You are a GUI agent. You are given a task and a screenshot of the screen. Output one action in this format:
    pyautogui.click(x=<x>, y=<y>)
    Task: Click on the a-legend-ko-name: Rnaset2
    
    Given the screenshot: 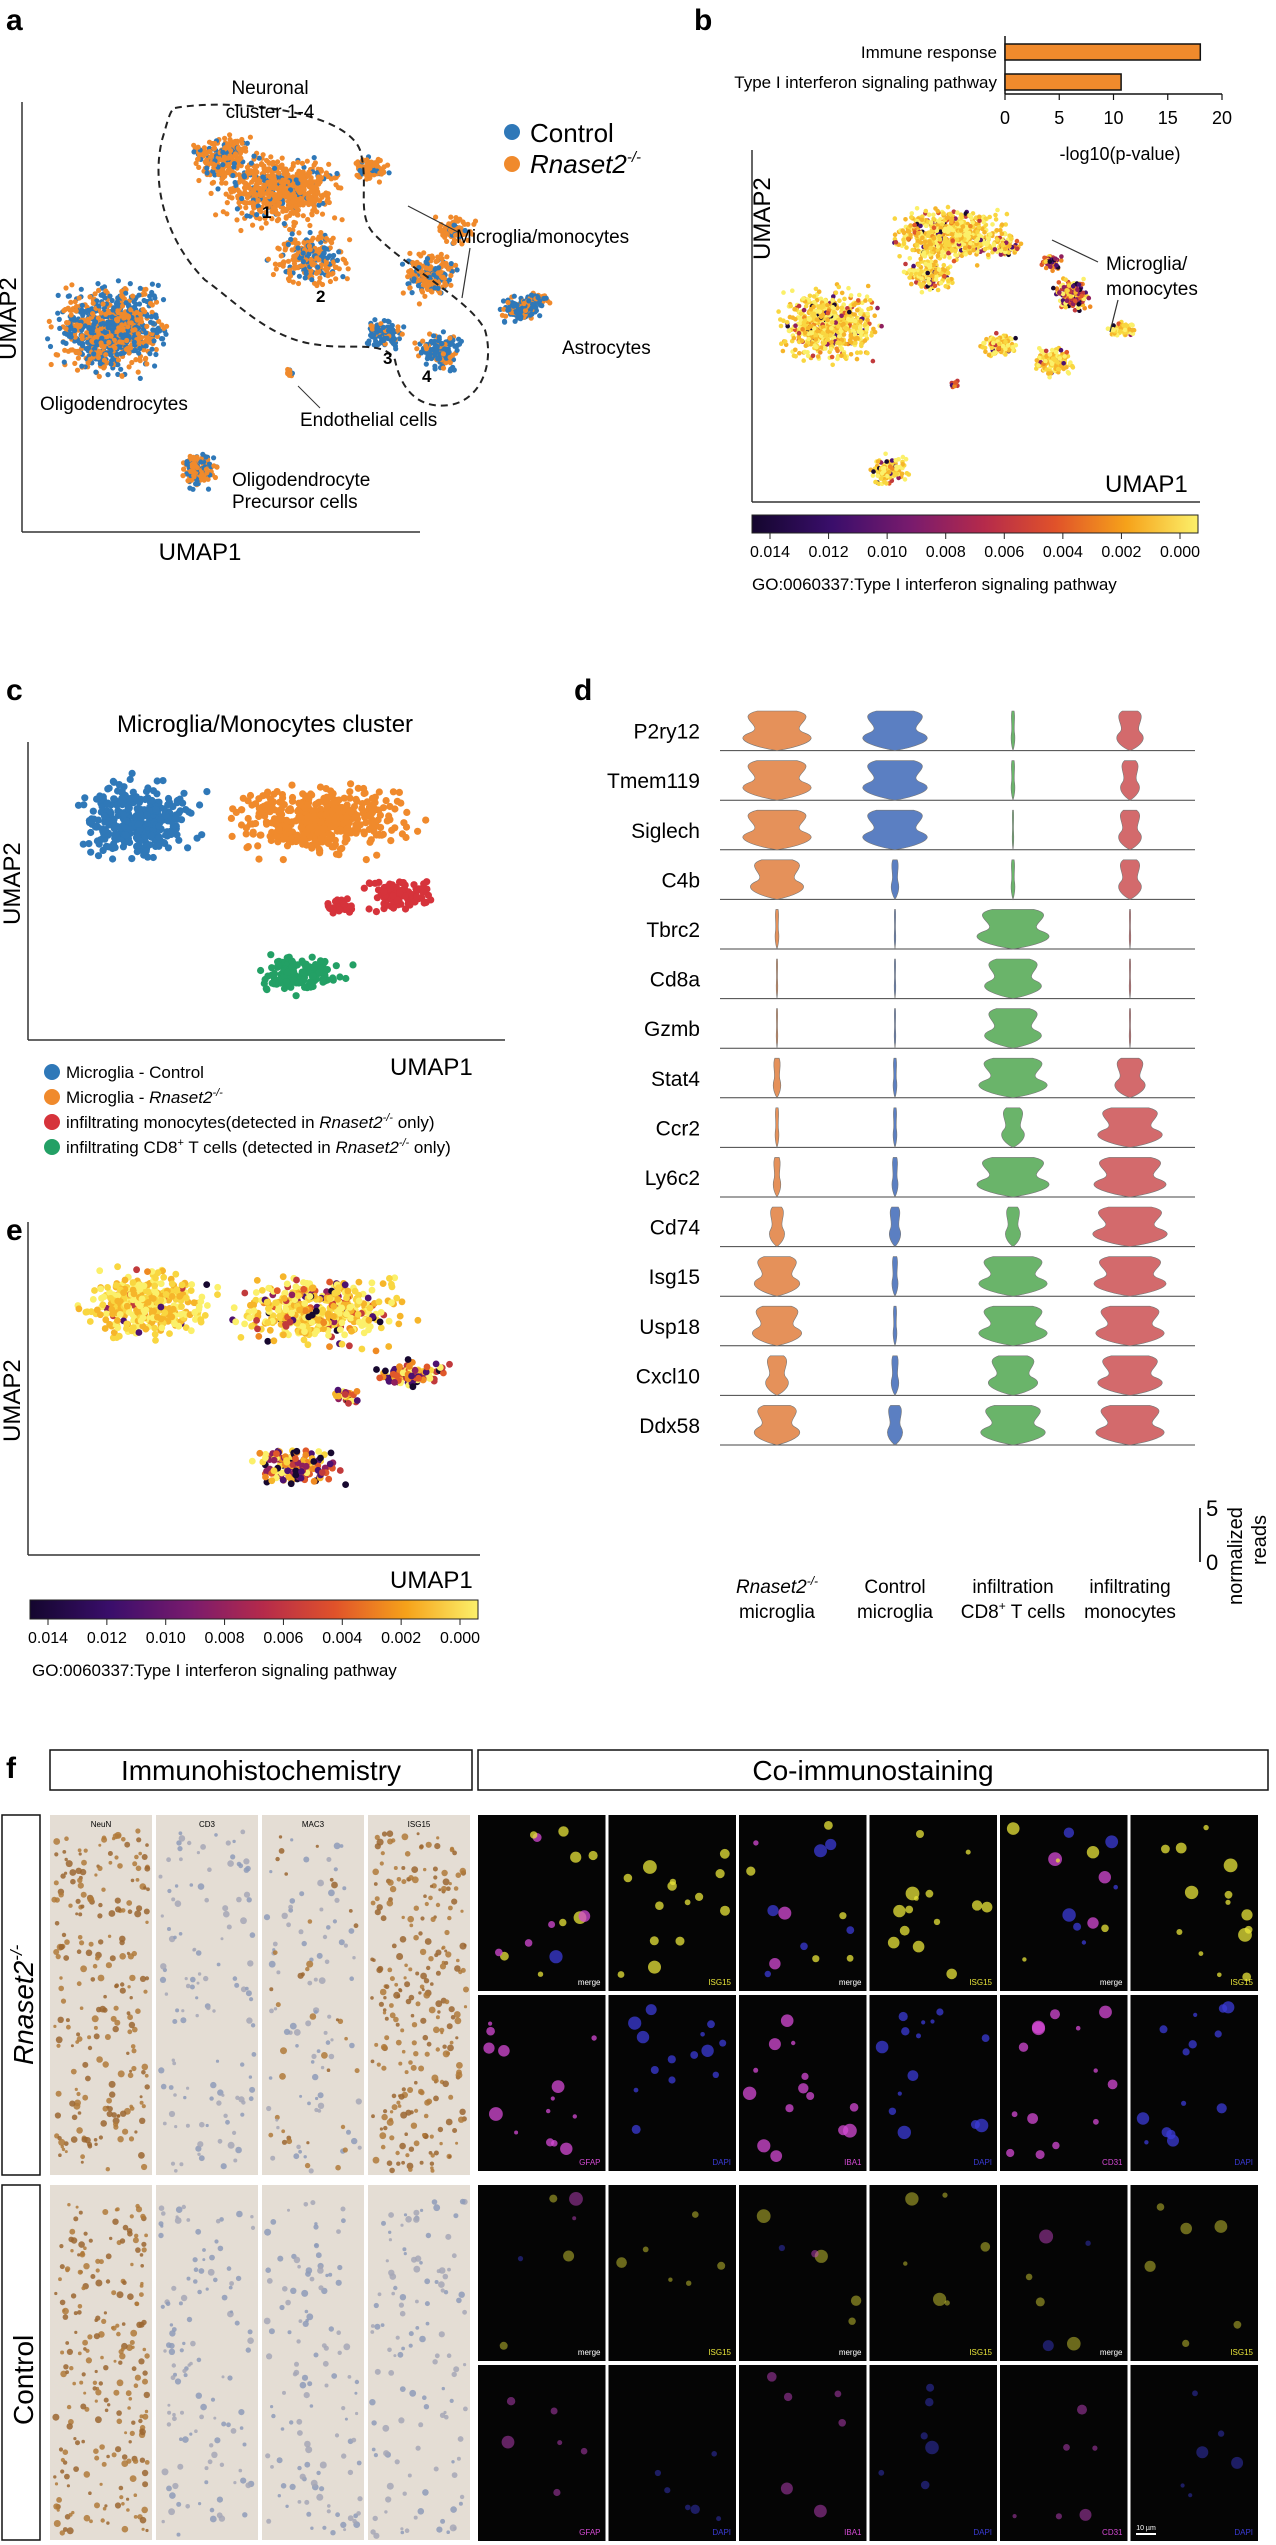 What is the action you would take?
    pyautogui.click(x=578, y=164)
    